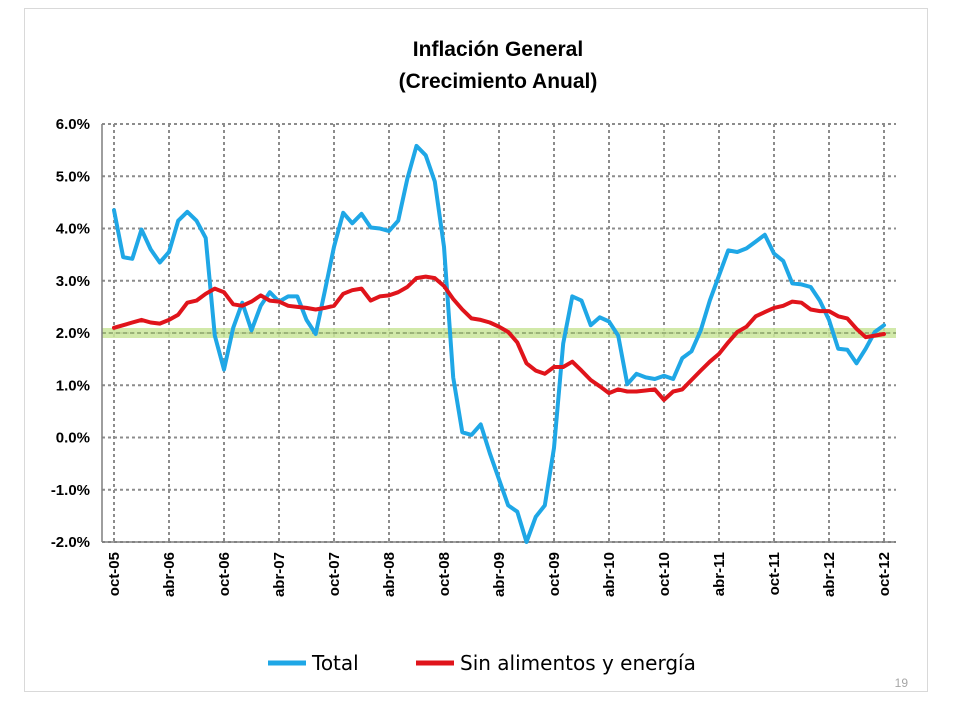  What do you see at coordinates (73, 176) in the screenshot?
I see `y-tick-label: 5.0%` at bounding box center [73, 176].